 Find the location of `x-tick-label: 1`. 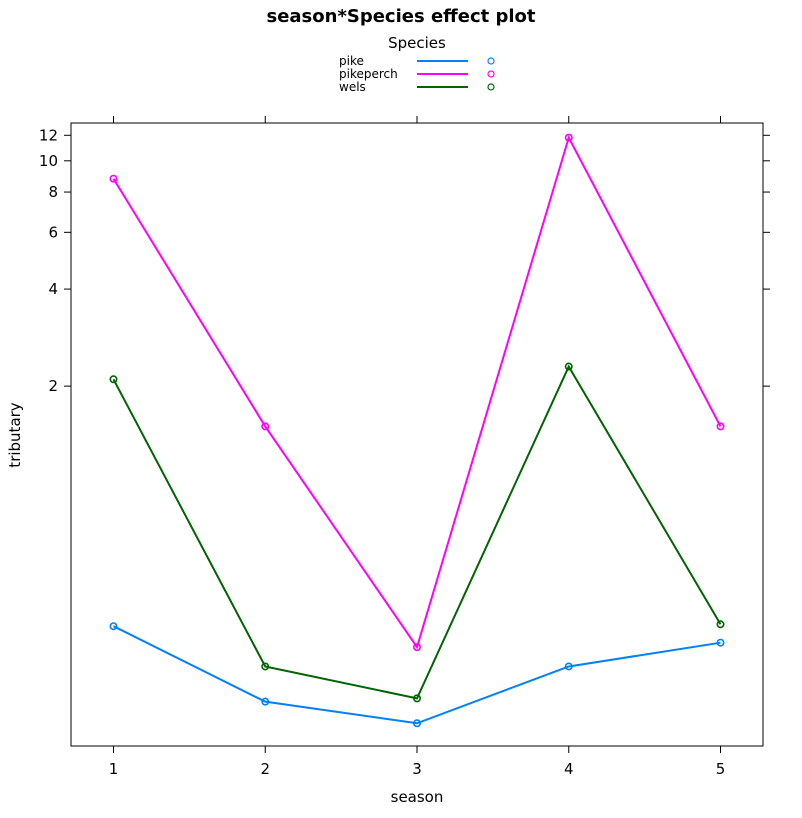

x-tick-label: 1 is located at coordinates (114, 769).